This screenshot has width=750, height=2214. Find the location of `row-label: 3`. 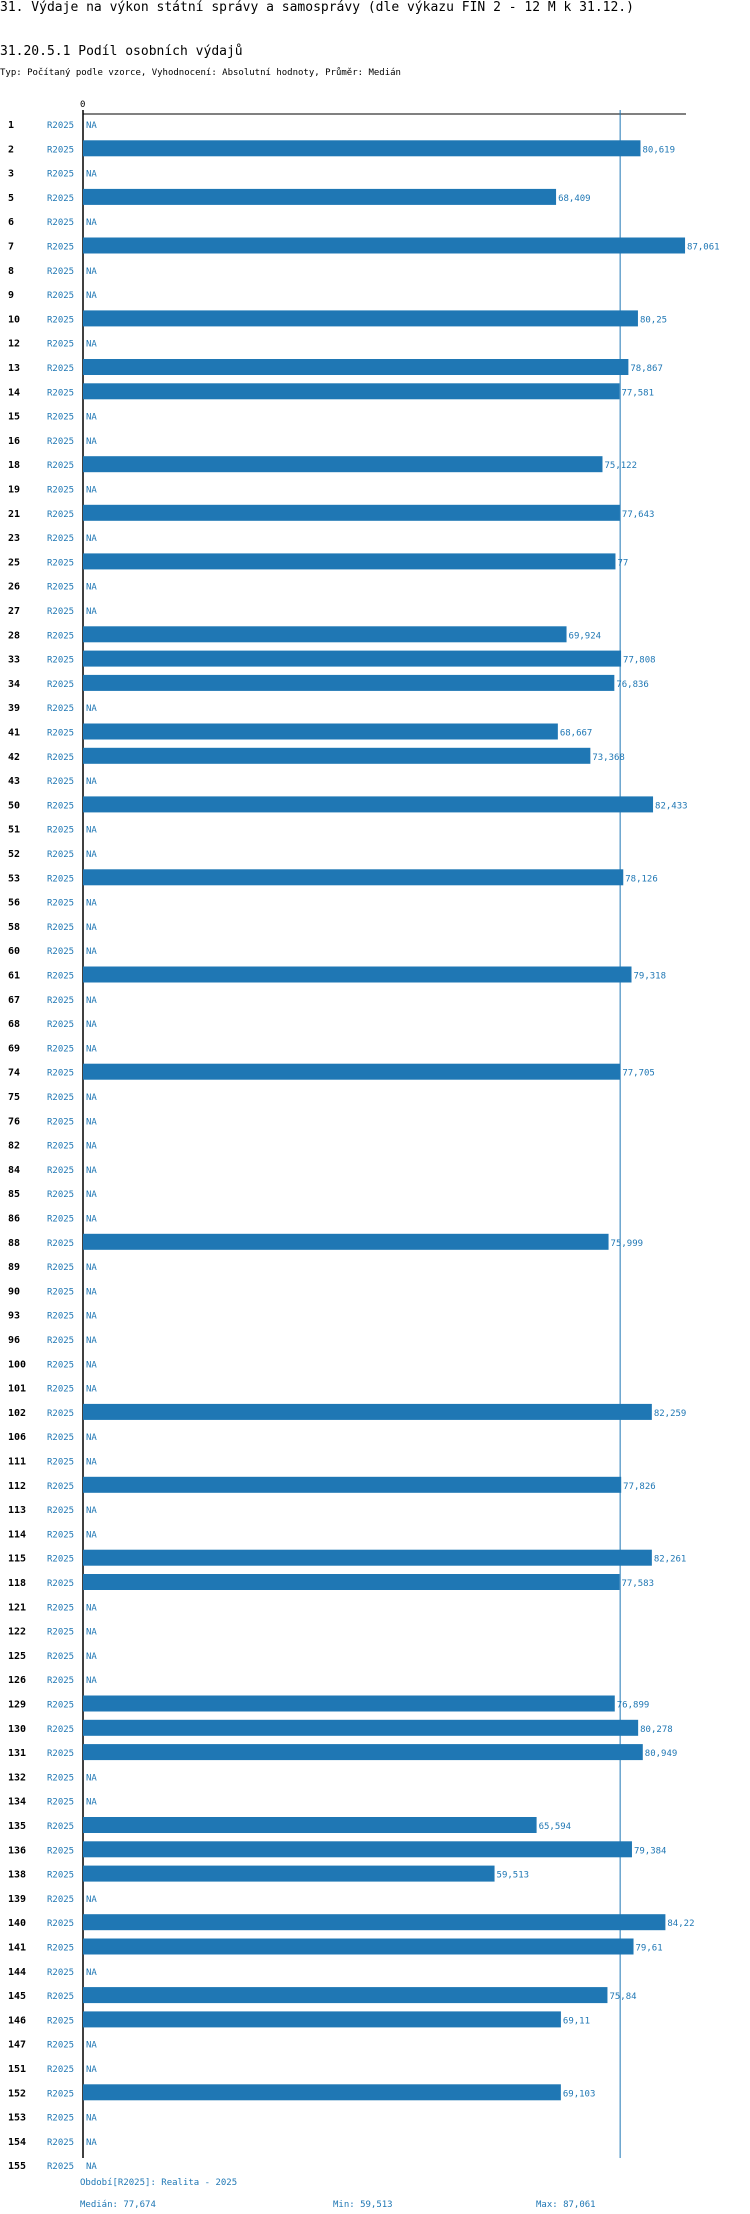

row-label: 3 is located at coordinates (11, 174).